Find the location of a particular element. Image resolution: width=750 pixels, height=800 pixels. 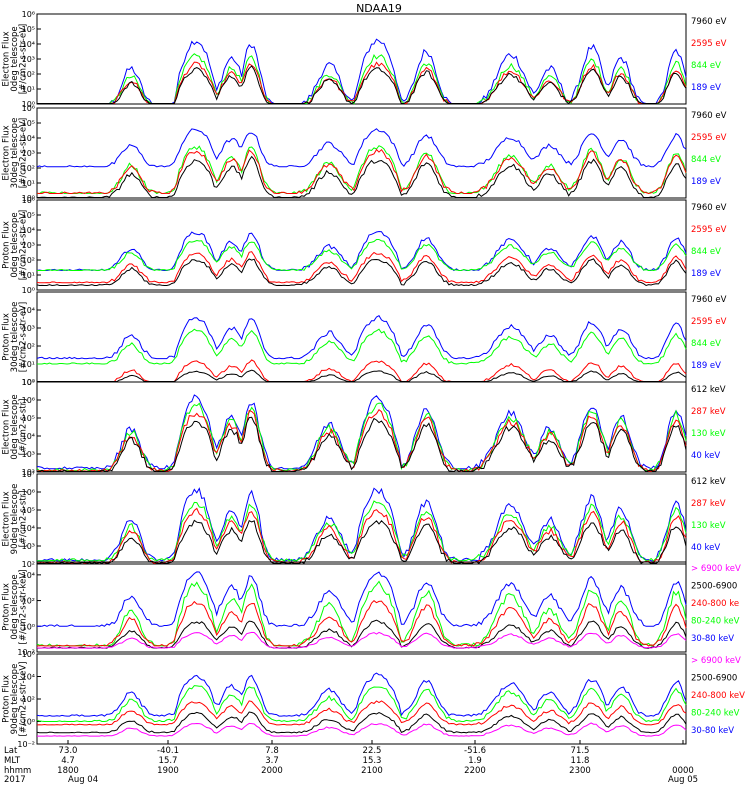

y-axis-label-line: Proton Flux is located at coordinates (7, 607).